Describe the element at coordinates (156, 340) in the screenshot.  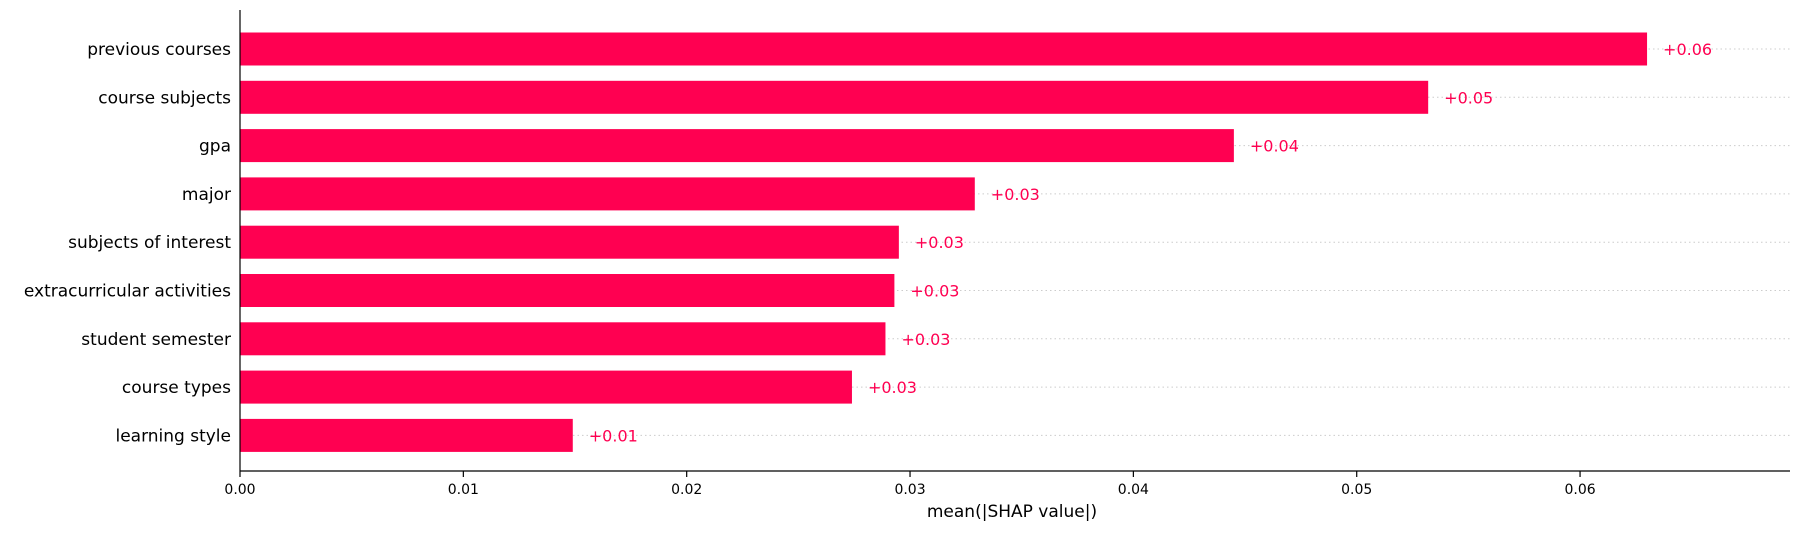
I see `category-label: student semester` at that location.